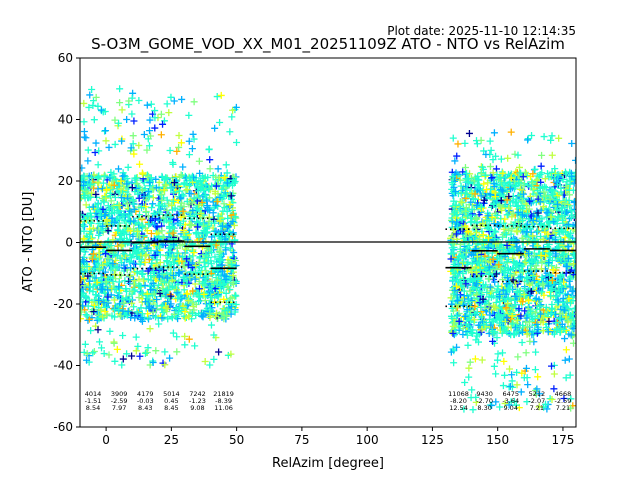 This screenshot has height=485, width=640. Describe the element at coordinates (93, 401) in the screenshot. I see `bin-value: -1.51` at that location.